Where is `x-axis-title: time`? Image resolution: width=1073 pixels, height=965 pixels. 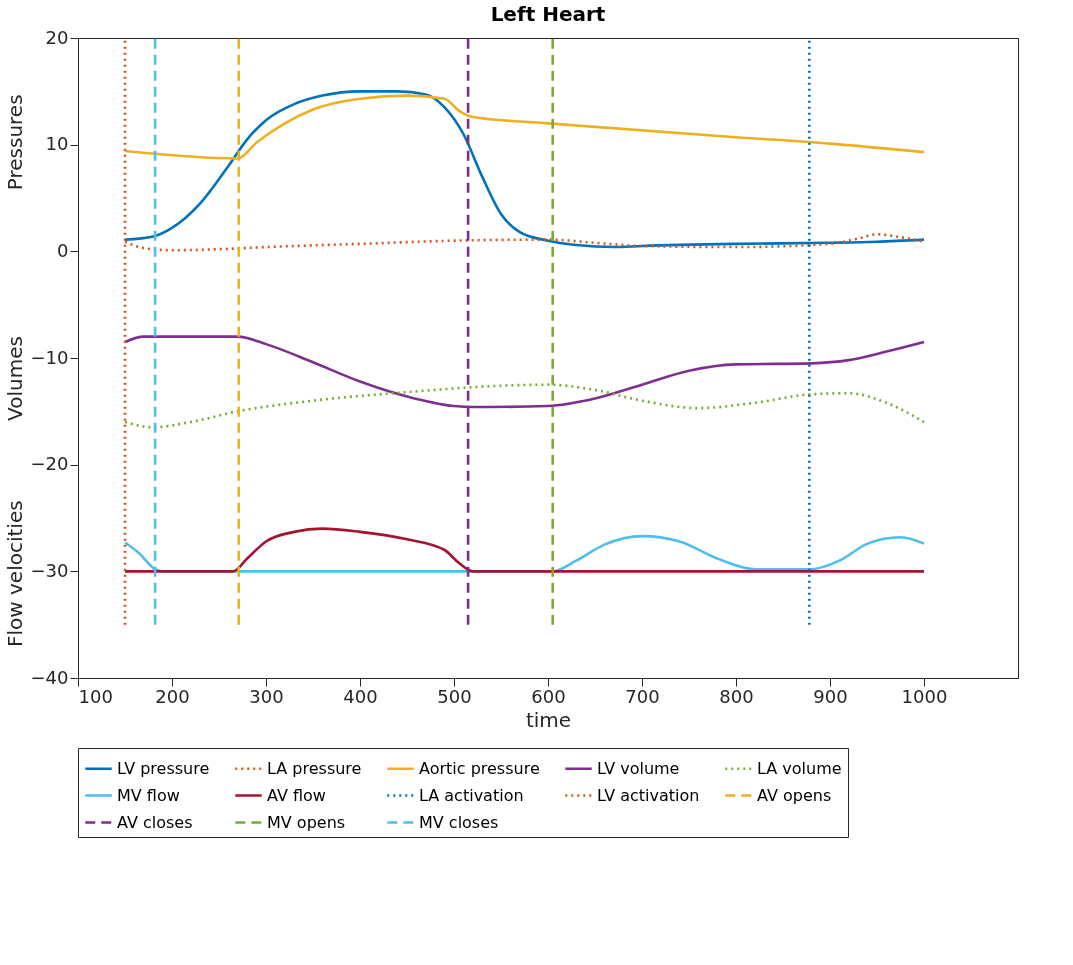 x-axis-title: time is located at coordinates (548, 719).